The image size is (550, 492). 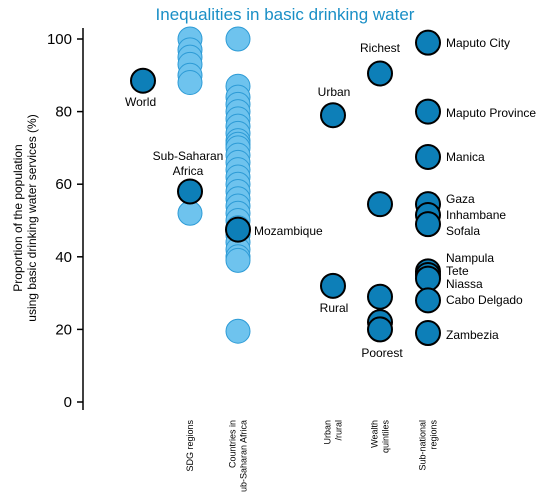 I want to click on category-label-countries: Countries in sub-Saharan Africa, so click(x=238, y=456).